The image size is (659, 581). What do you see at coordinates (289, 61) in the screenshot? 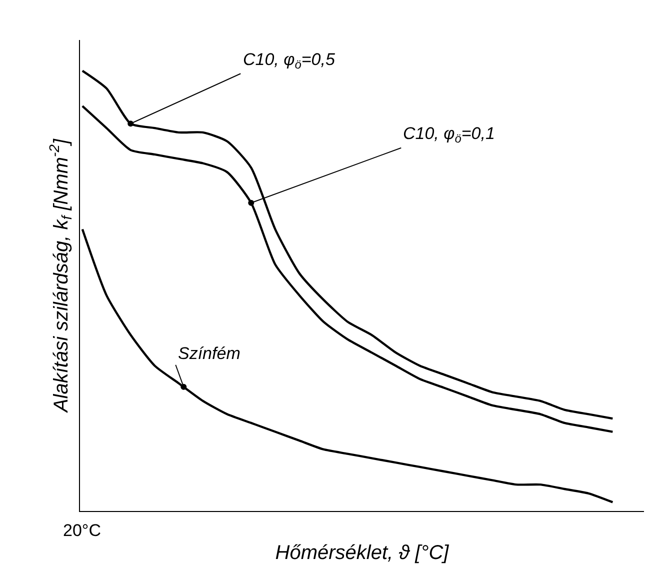
I see `text: C10, φ$_{ö}$=0,5` at bounding box center [289, 61].